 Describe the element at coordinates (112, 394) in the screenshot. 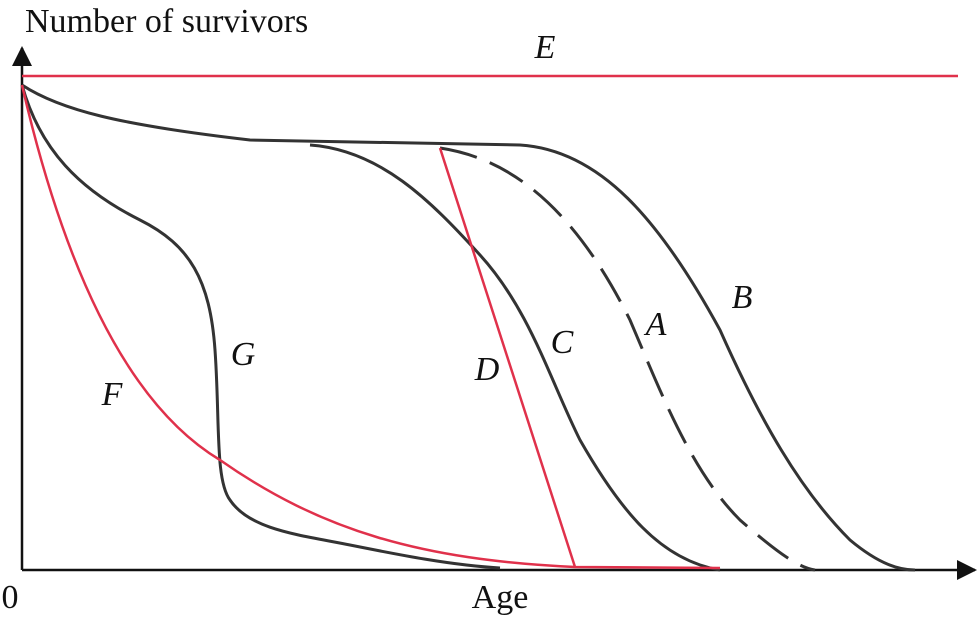

I see `curve-label: F` at that location.